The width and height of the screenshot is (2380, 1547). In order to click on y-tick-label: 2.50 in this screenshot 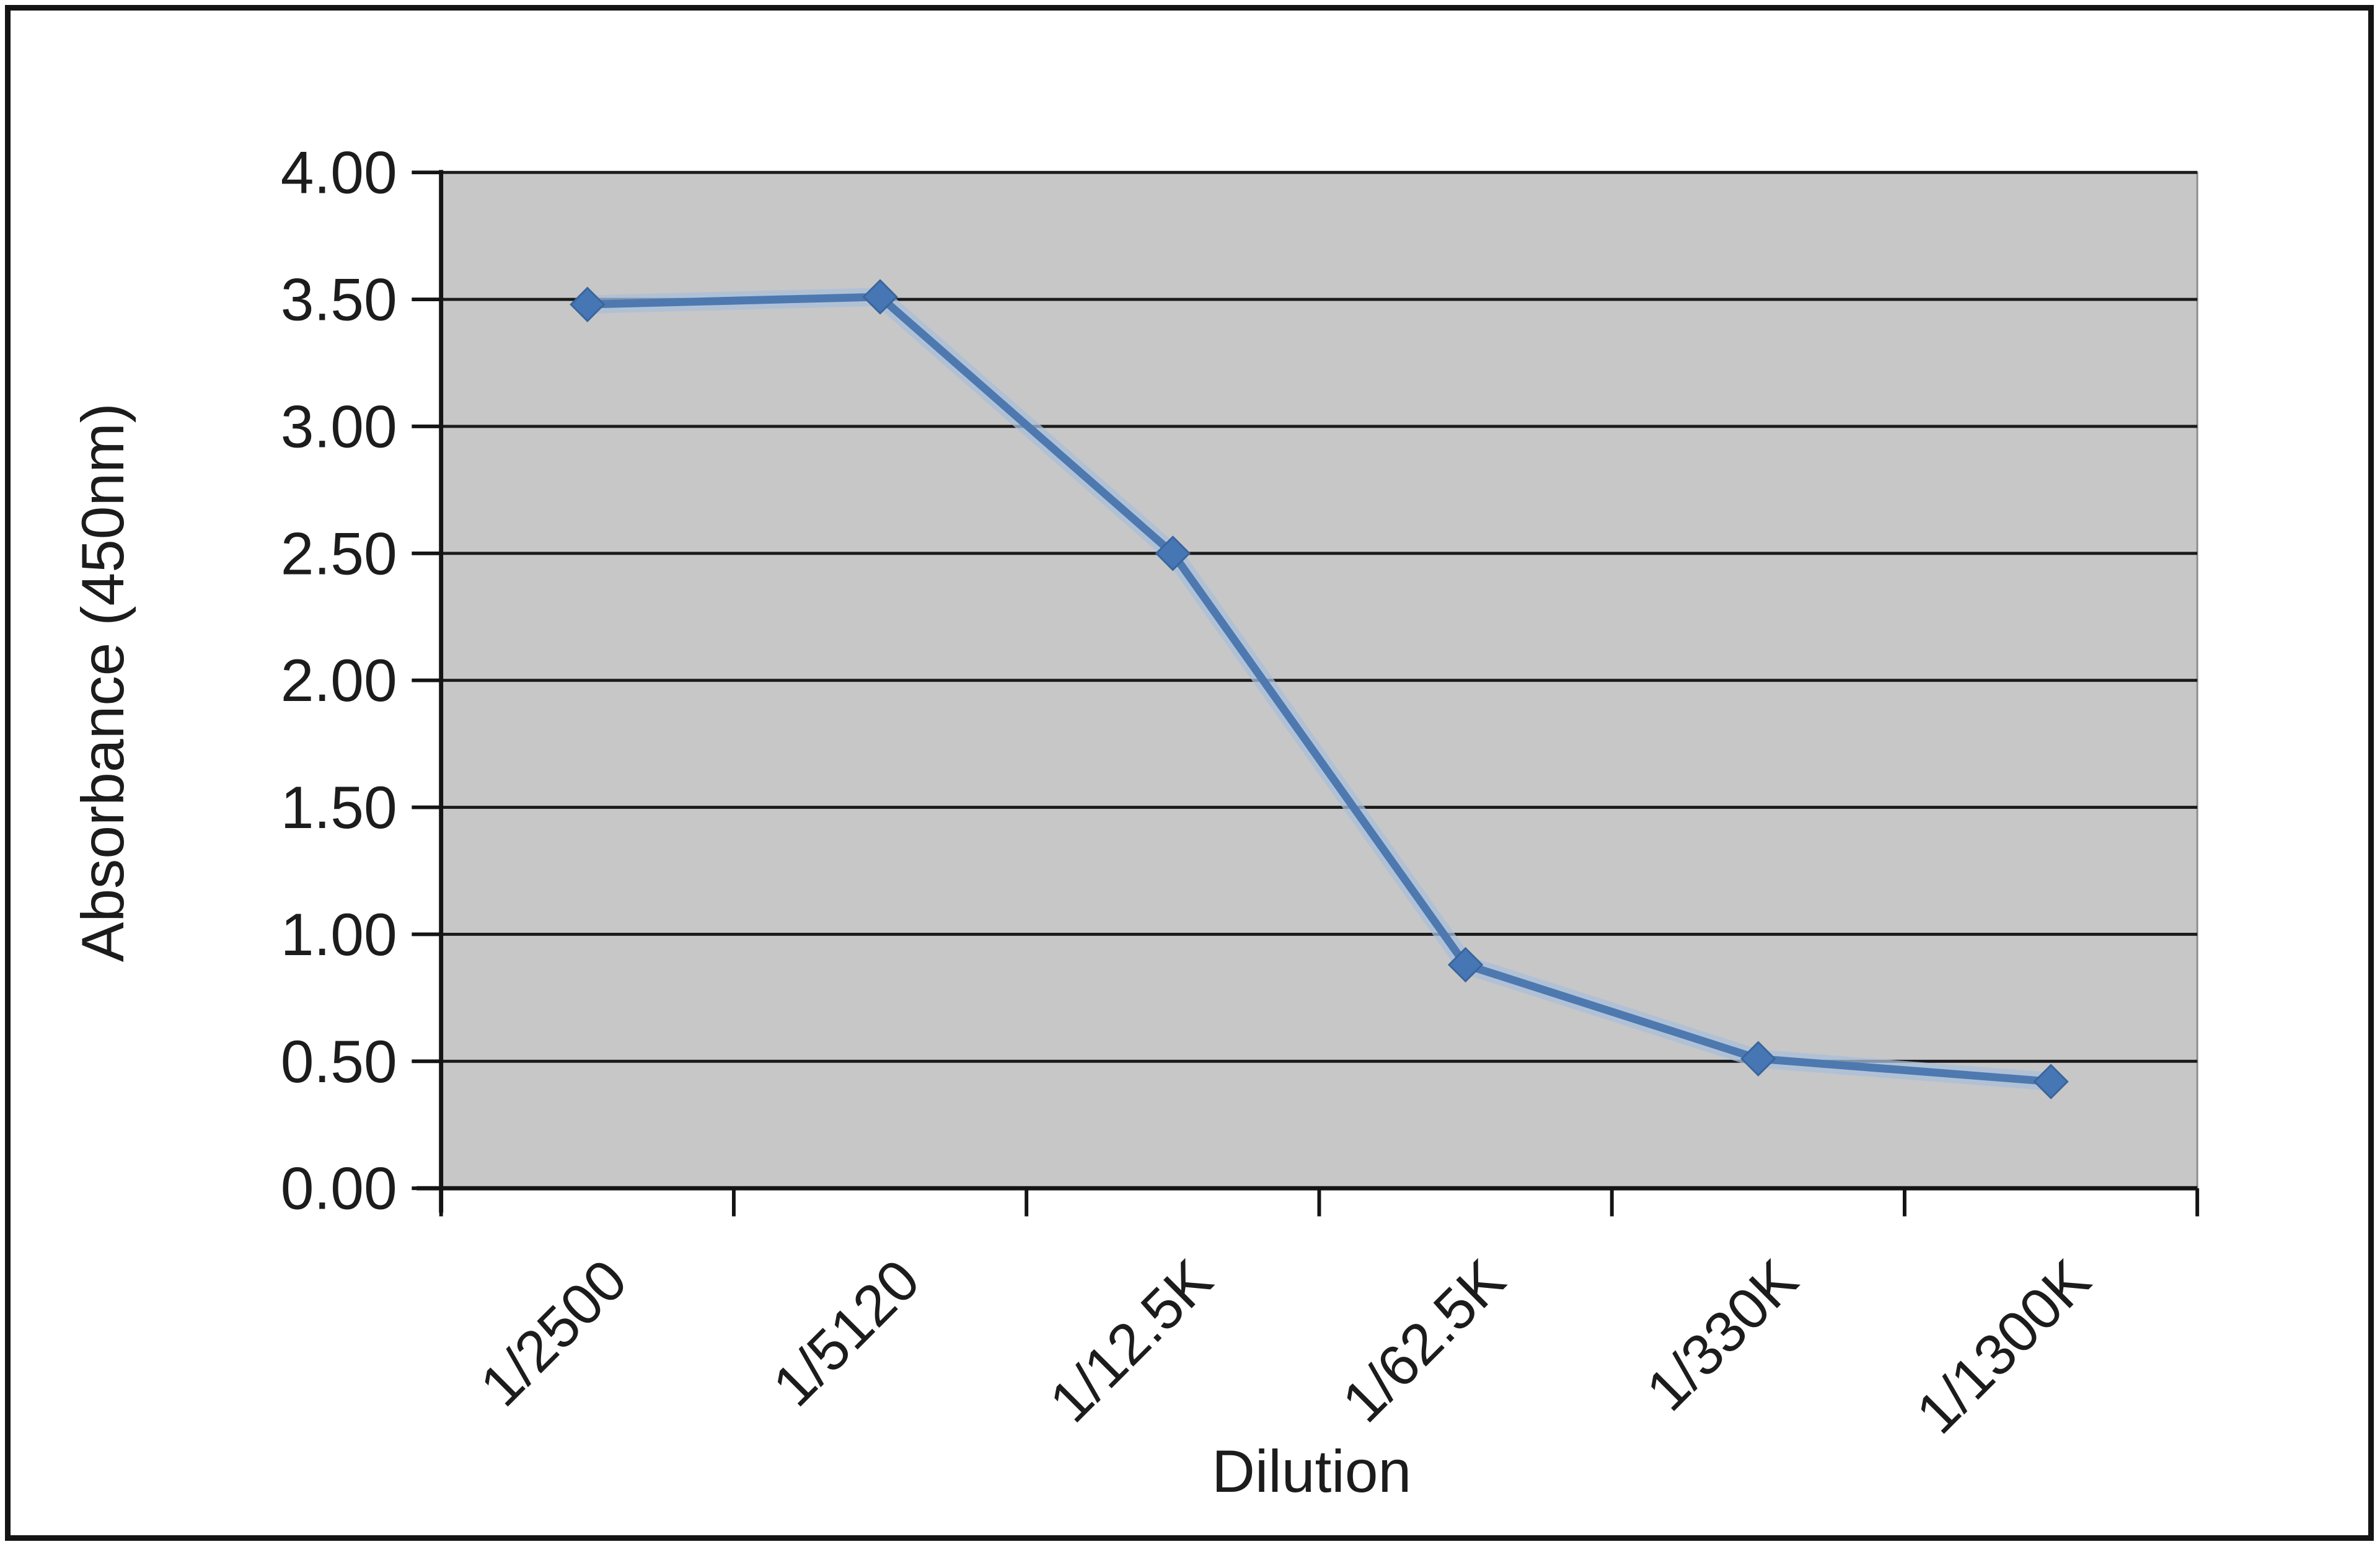, I will do `click(339, 554)`.